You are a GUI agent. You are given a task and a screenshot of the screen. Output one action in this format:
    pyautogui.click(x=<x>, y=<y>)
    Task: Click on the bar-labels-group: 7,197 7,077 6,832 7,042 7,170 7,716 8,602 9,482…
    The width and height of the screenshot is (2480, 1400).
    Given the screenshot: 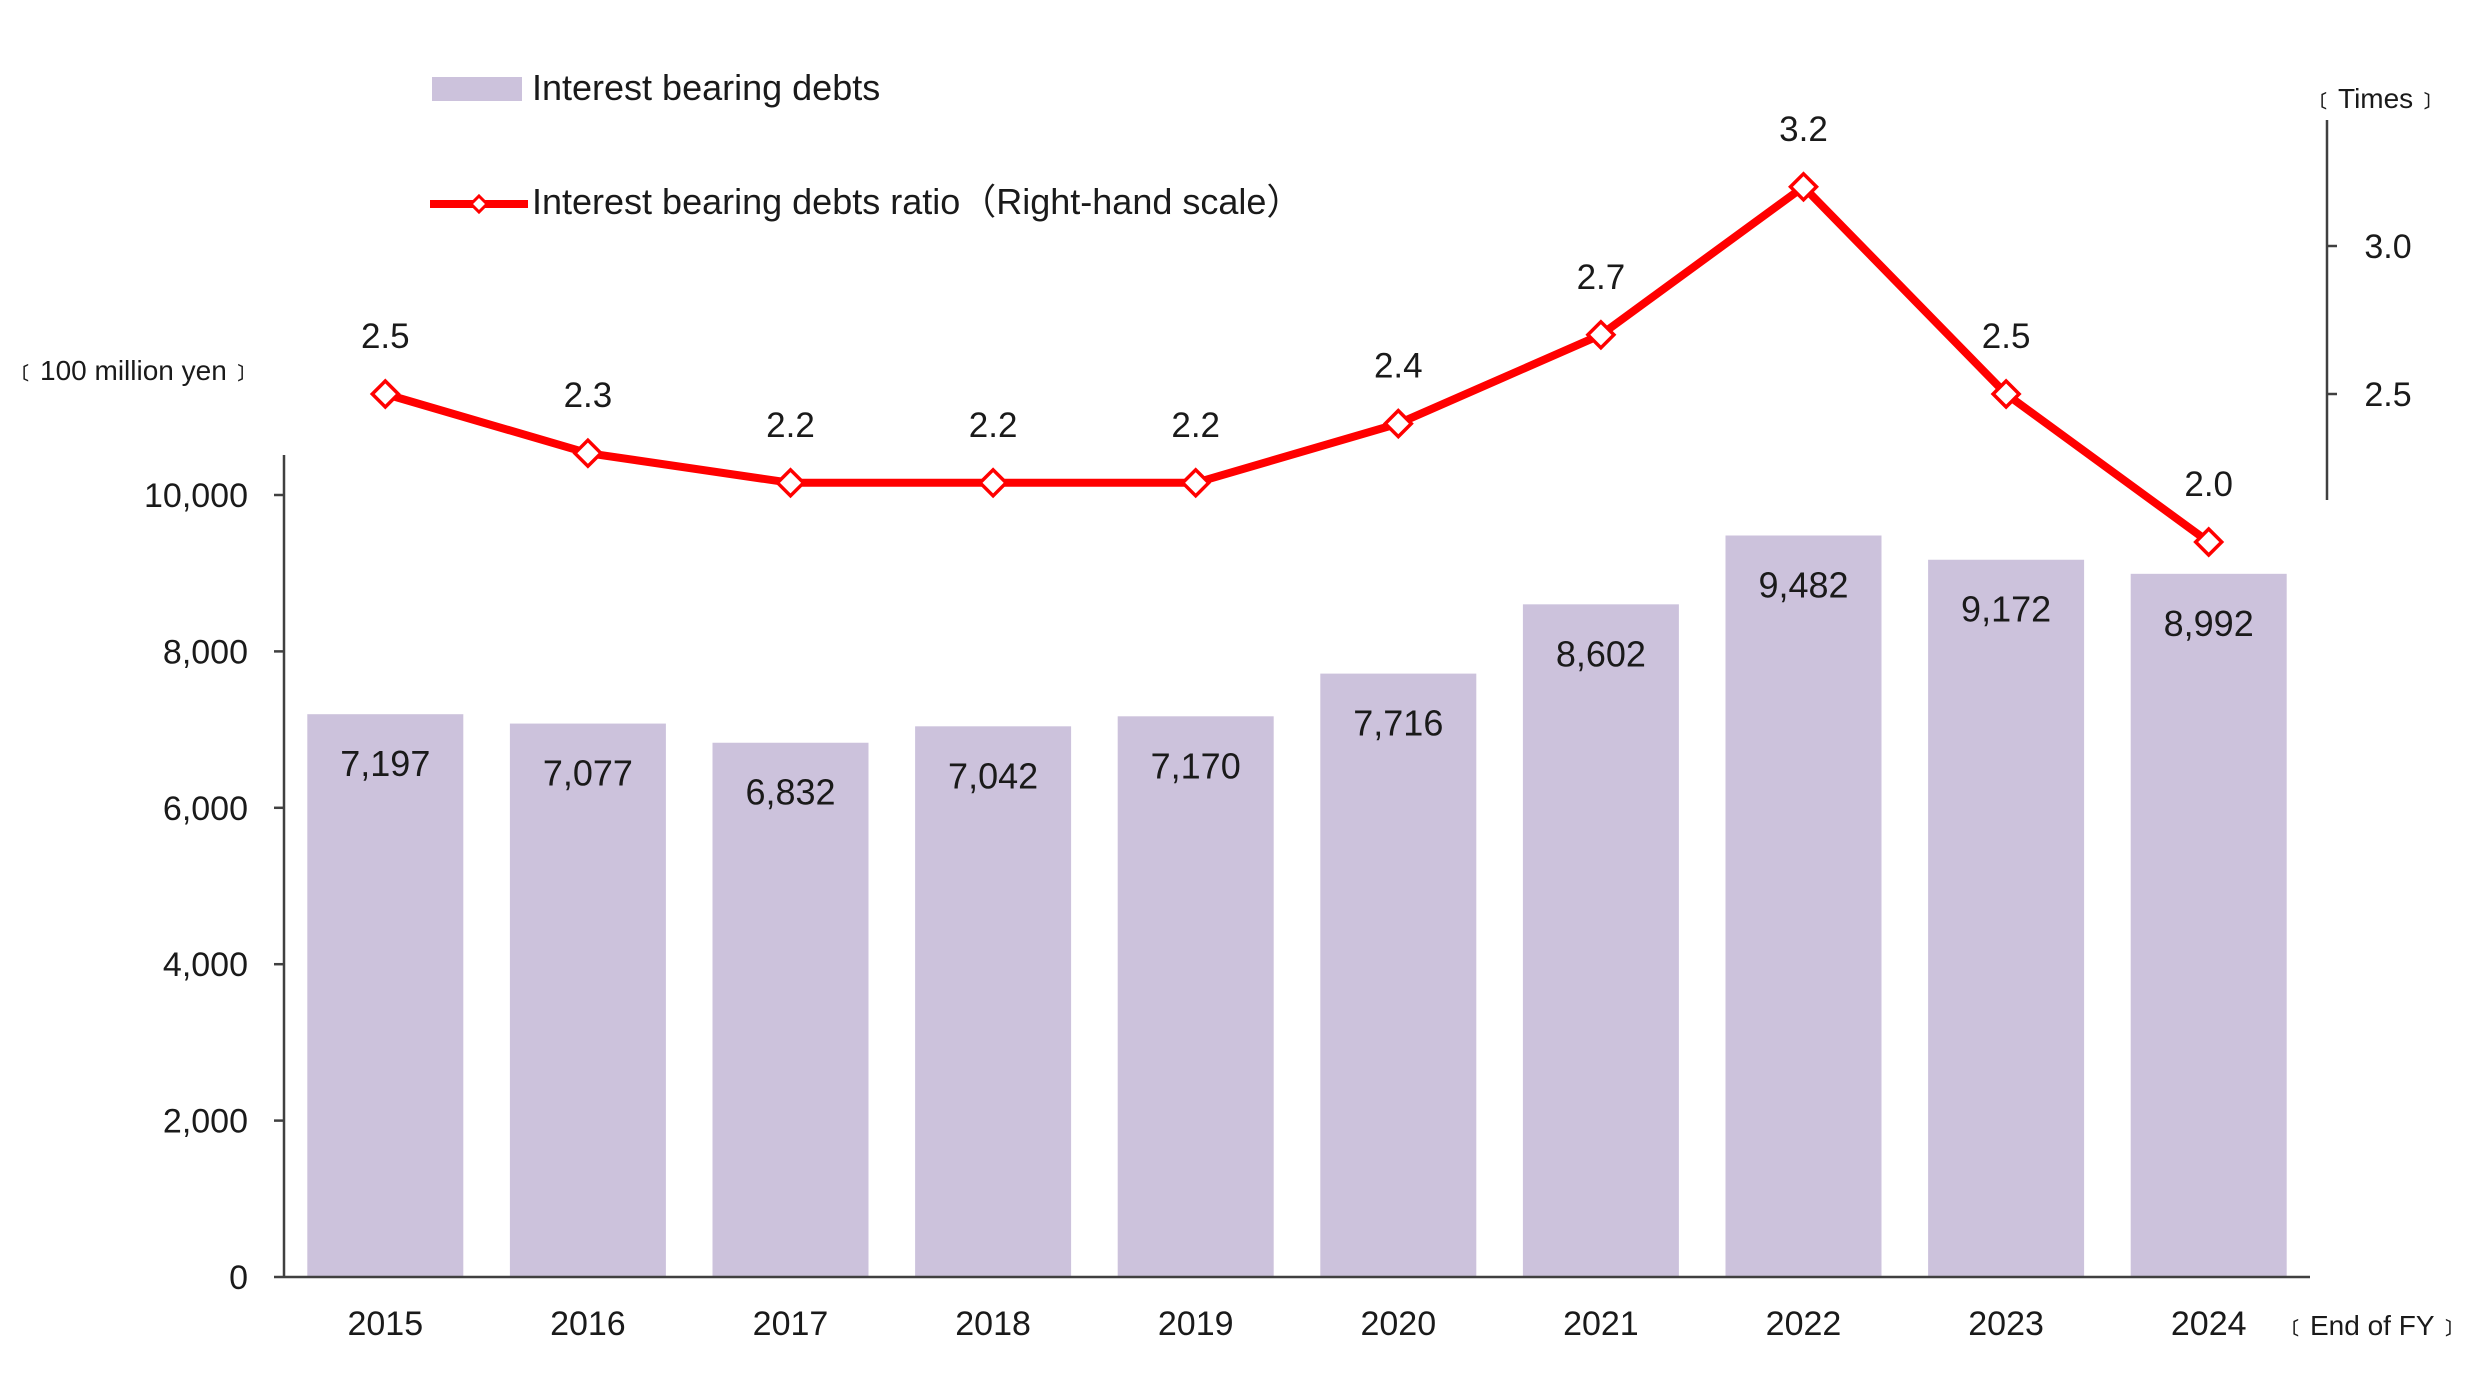 What is the action you would take?
    pyautogui.click(x=1296, y=689)
    